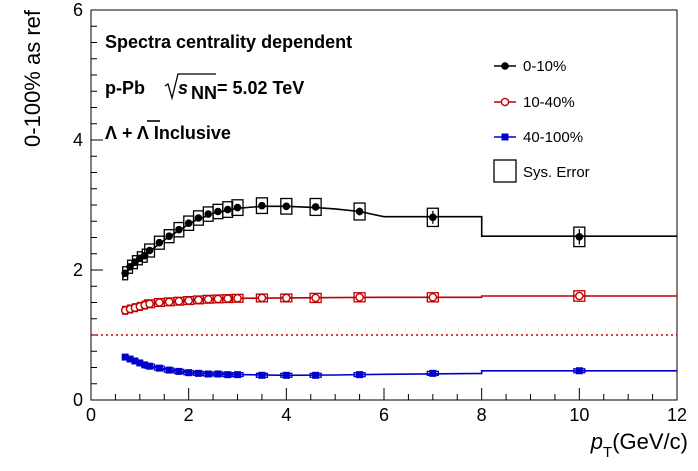  I want to click on y-axis-title: 0-100% as ref, so click(32, 78).